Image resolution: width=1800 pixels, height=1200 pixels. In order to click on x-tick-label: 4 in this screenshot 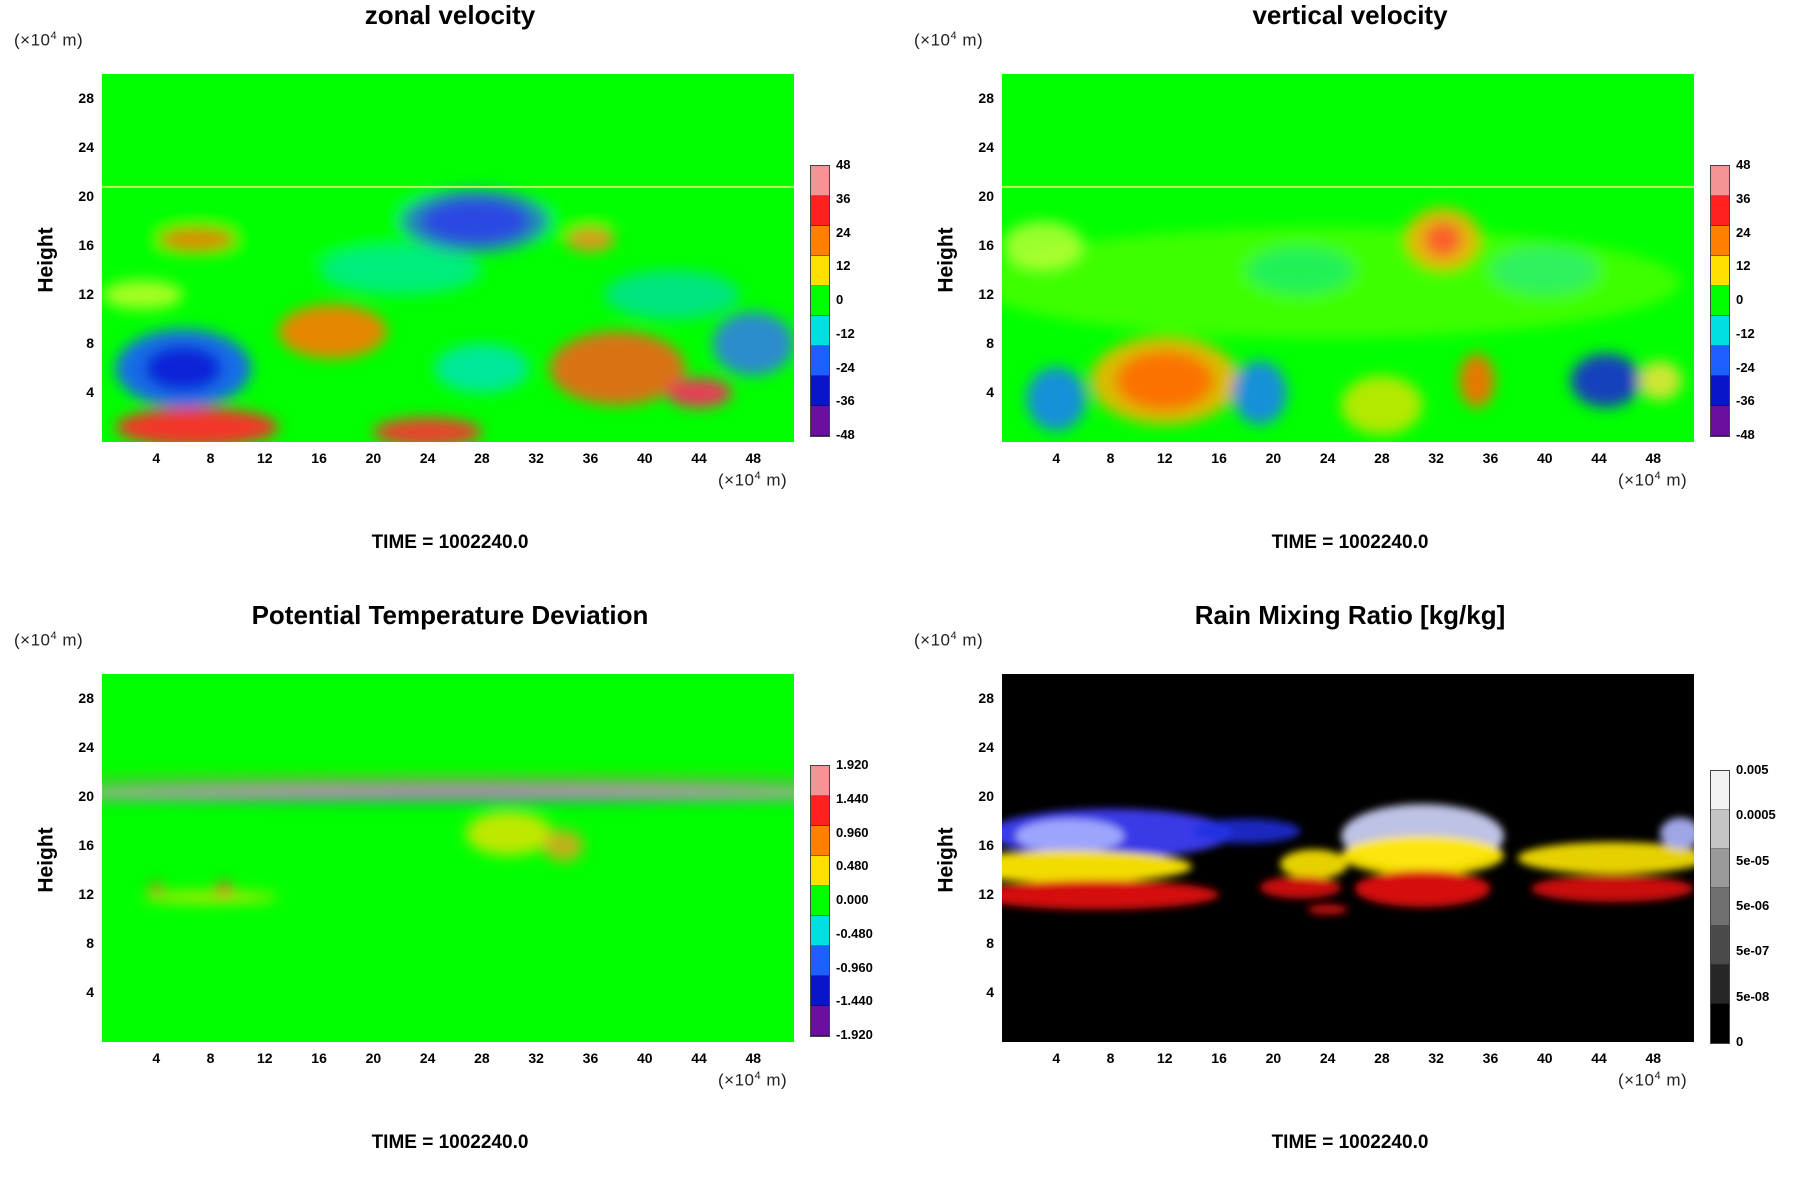, I will do `click(156, 458)`.